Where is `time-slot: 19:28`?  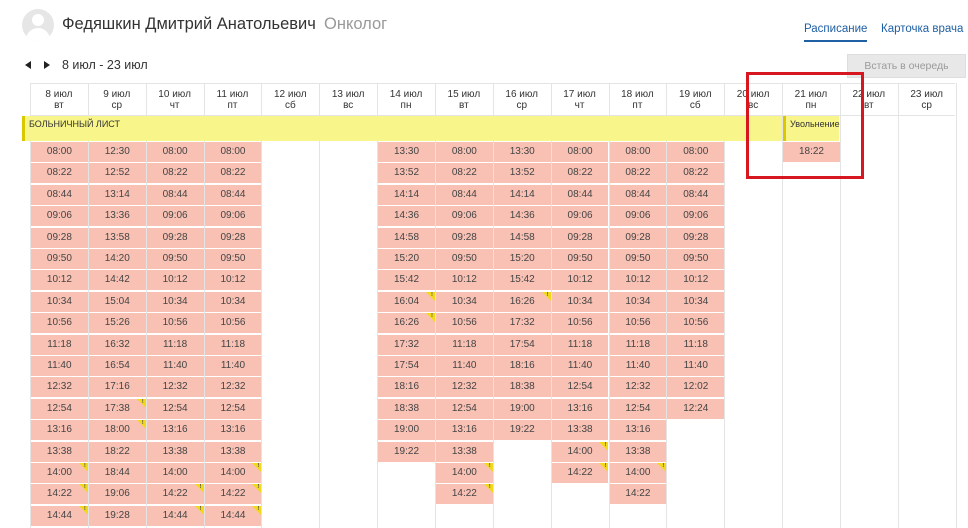
time-slot: 19:28 is located at coordinates (117, 515).